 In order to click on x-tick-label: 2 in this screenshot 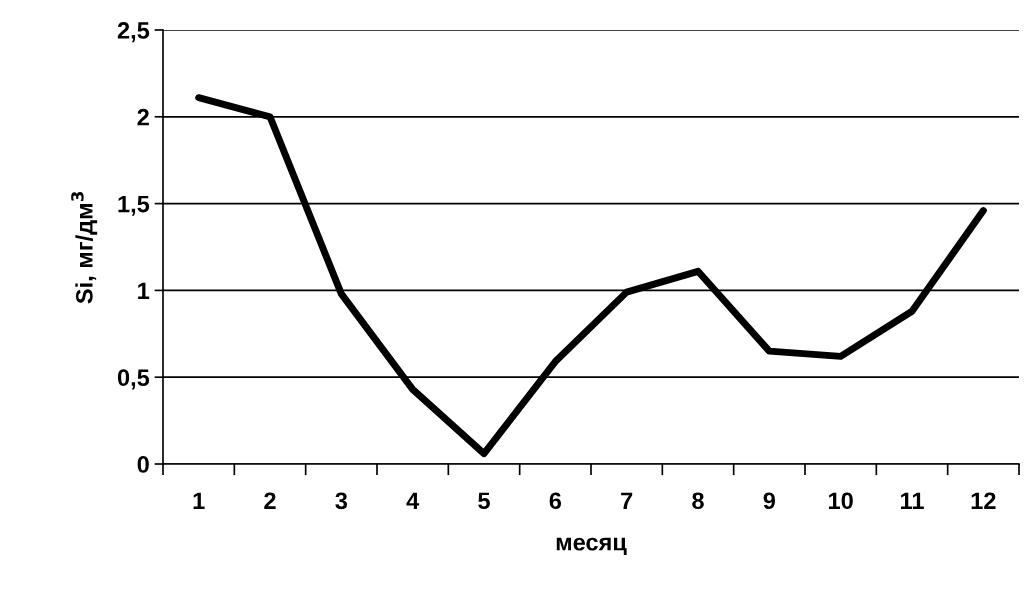, I will do `click(270, 500)`.